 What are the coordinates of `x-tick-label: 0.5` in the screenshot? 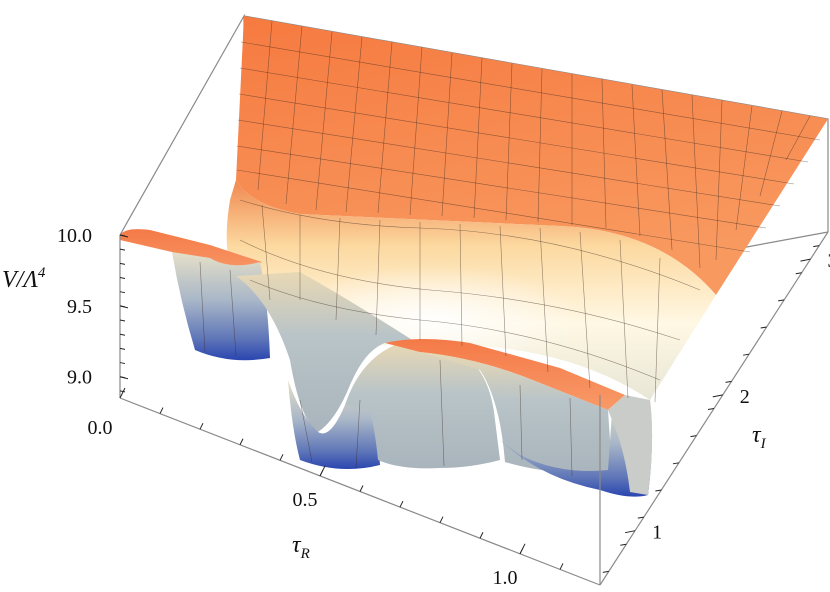 It's located at (305, 500).